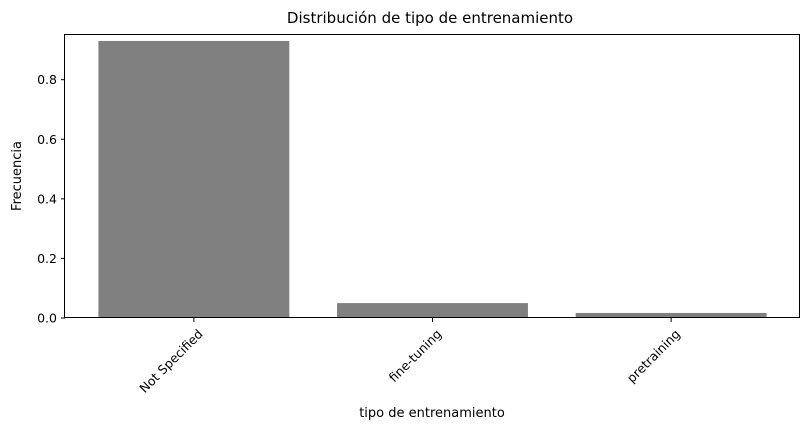 The width and height of the screenshot is (809, 432). Describe the element at coordinates (430, 18) in the screenshot. I see `chart-title: Distribución de tipo de entrenamiento` at that location.